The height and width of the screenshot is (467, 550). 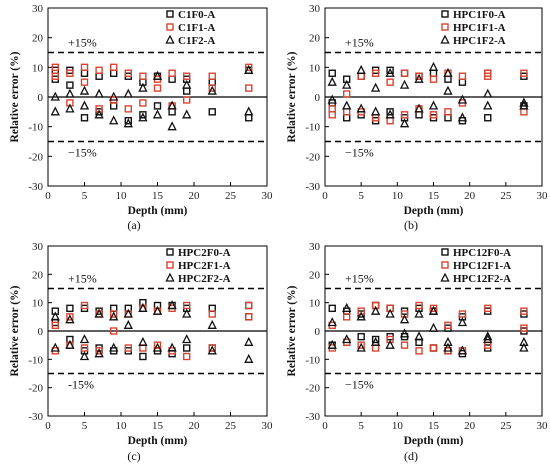 I want to click on legend-label: HPC1F0-A, so click(x=479, y=15).